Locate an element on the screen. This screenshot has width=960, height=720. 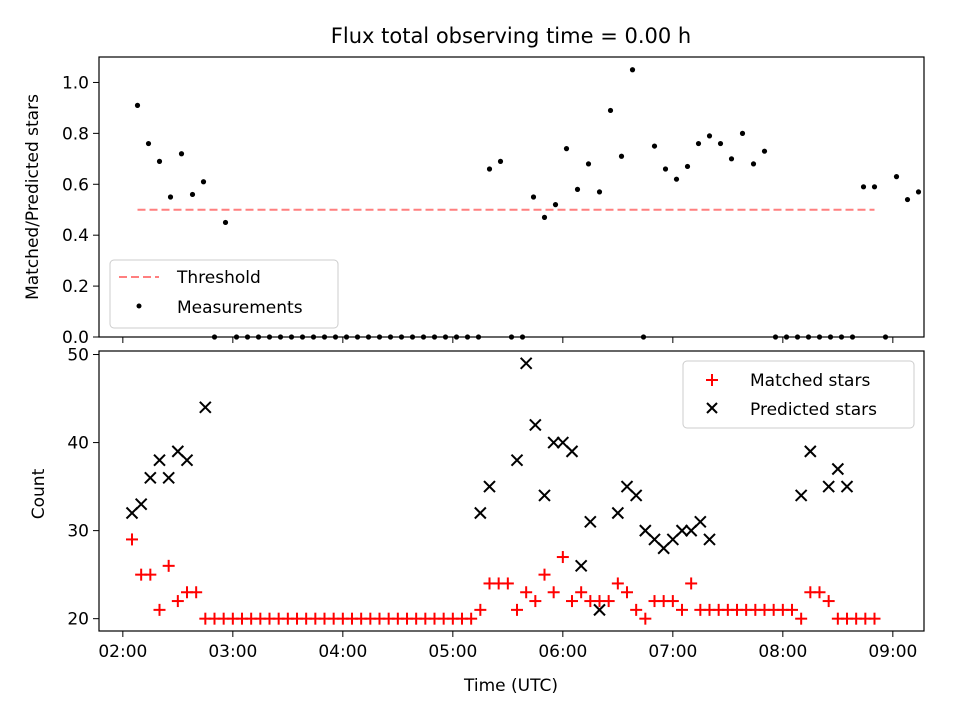
count-legend: Matched stars Predicted stars is located at coordinates (798, 394).